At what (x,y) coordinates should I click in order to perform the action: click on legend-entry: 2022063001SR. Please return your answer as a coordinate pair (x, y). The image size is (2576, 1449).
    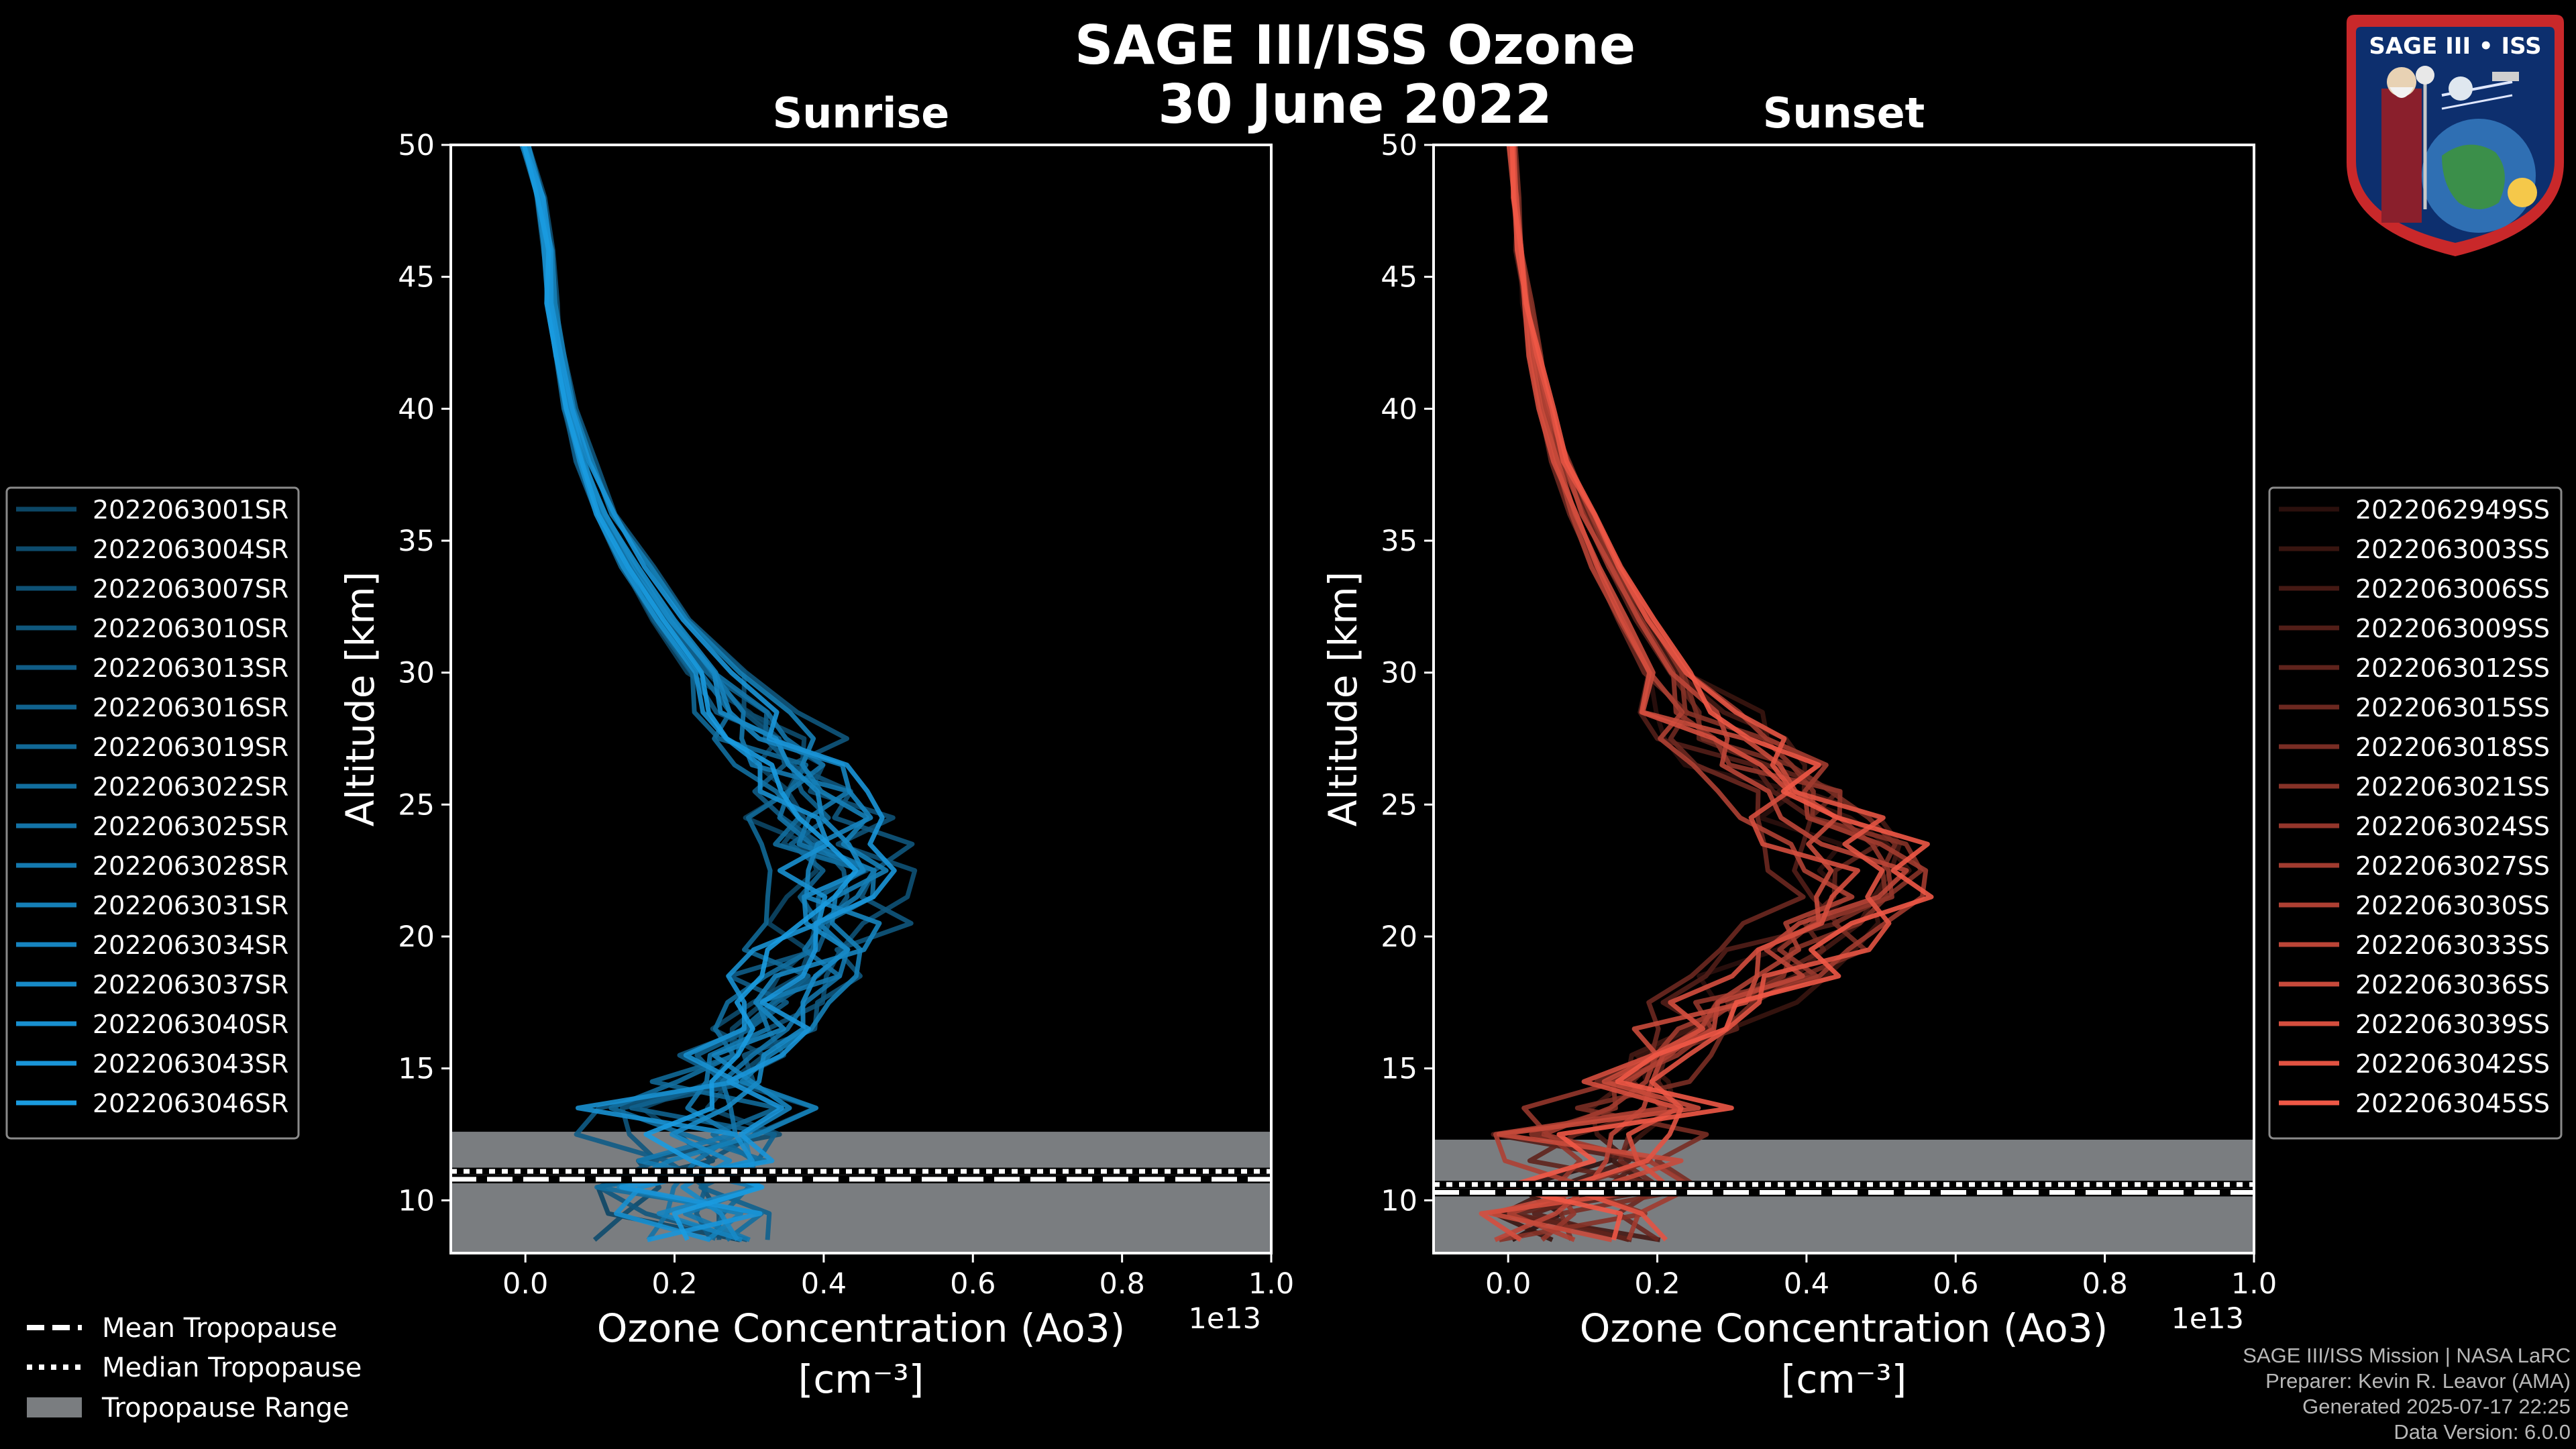
    Looking at the image, I should click on (190, 510).